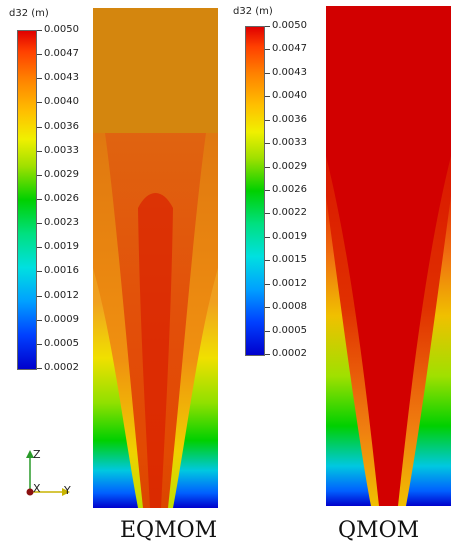 This screenshot has height=550, width=460. I want to click on axis-label-y: Y, so click(67, 490).